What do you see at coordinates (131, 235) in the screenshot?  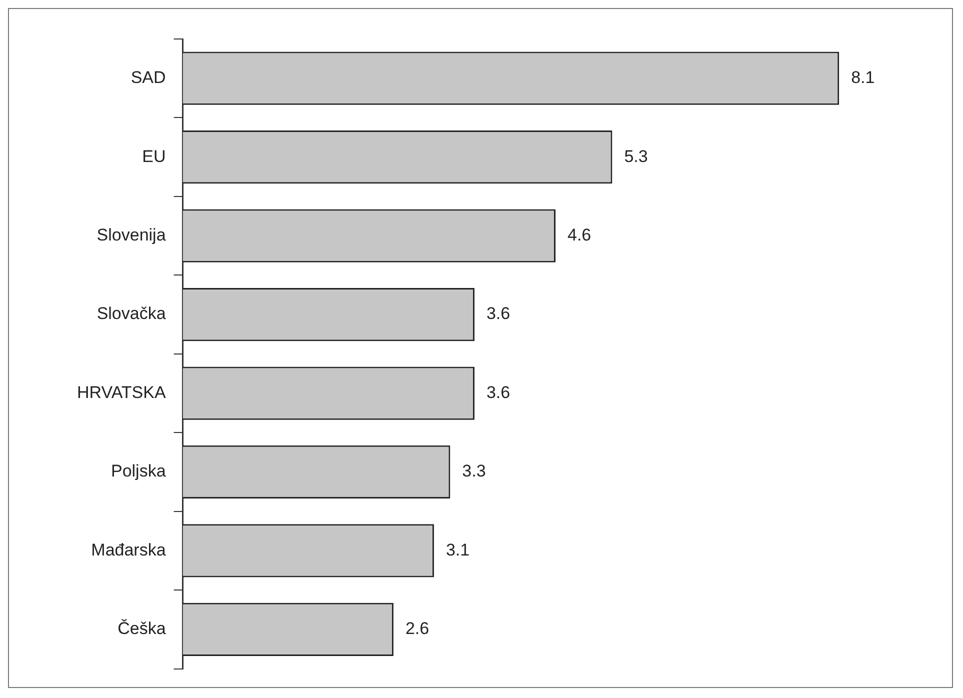 I see `y-tick-label: Slovenija` at bounding box center [131, 235].